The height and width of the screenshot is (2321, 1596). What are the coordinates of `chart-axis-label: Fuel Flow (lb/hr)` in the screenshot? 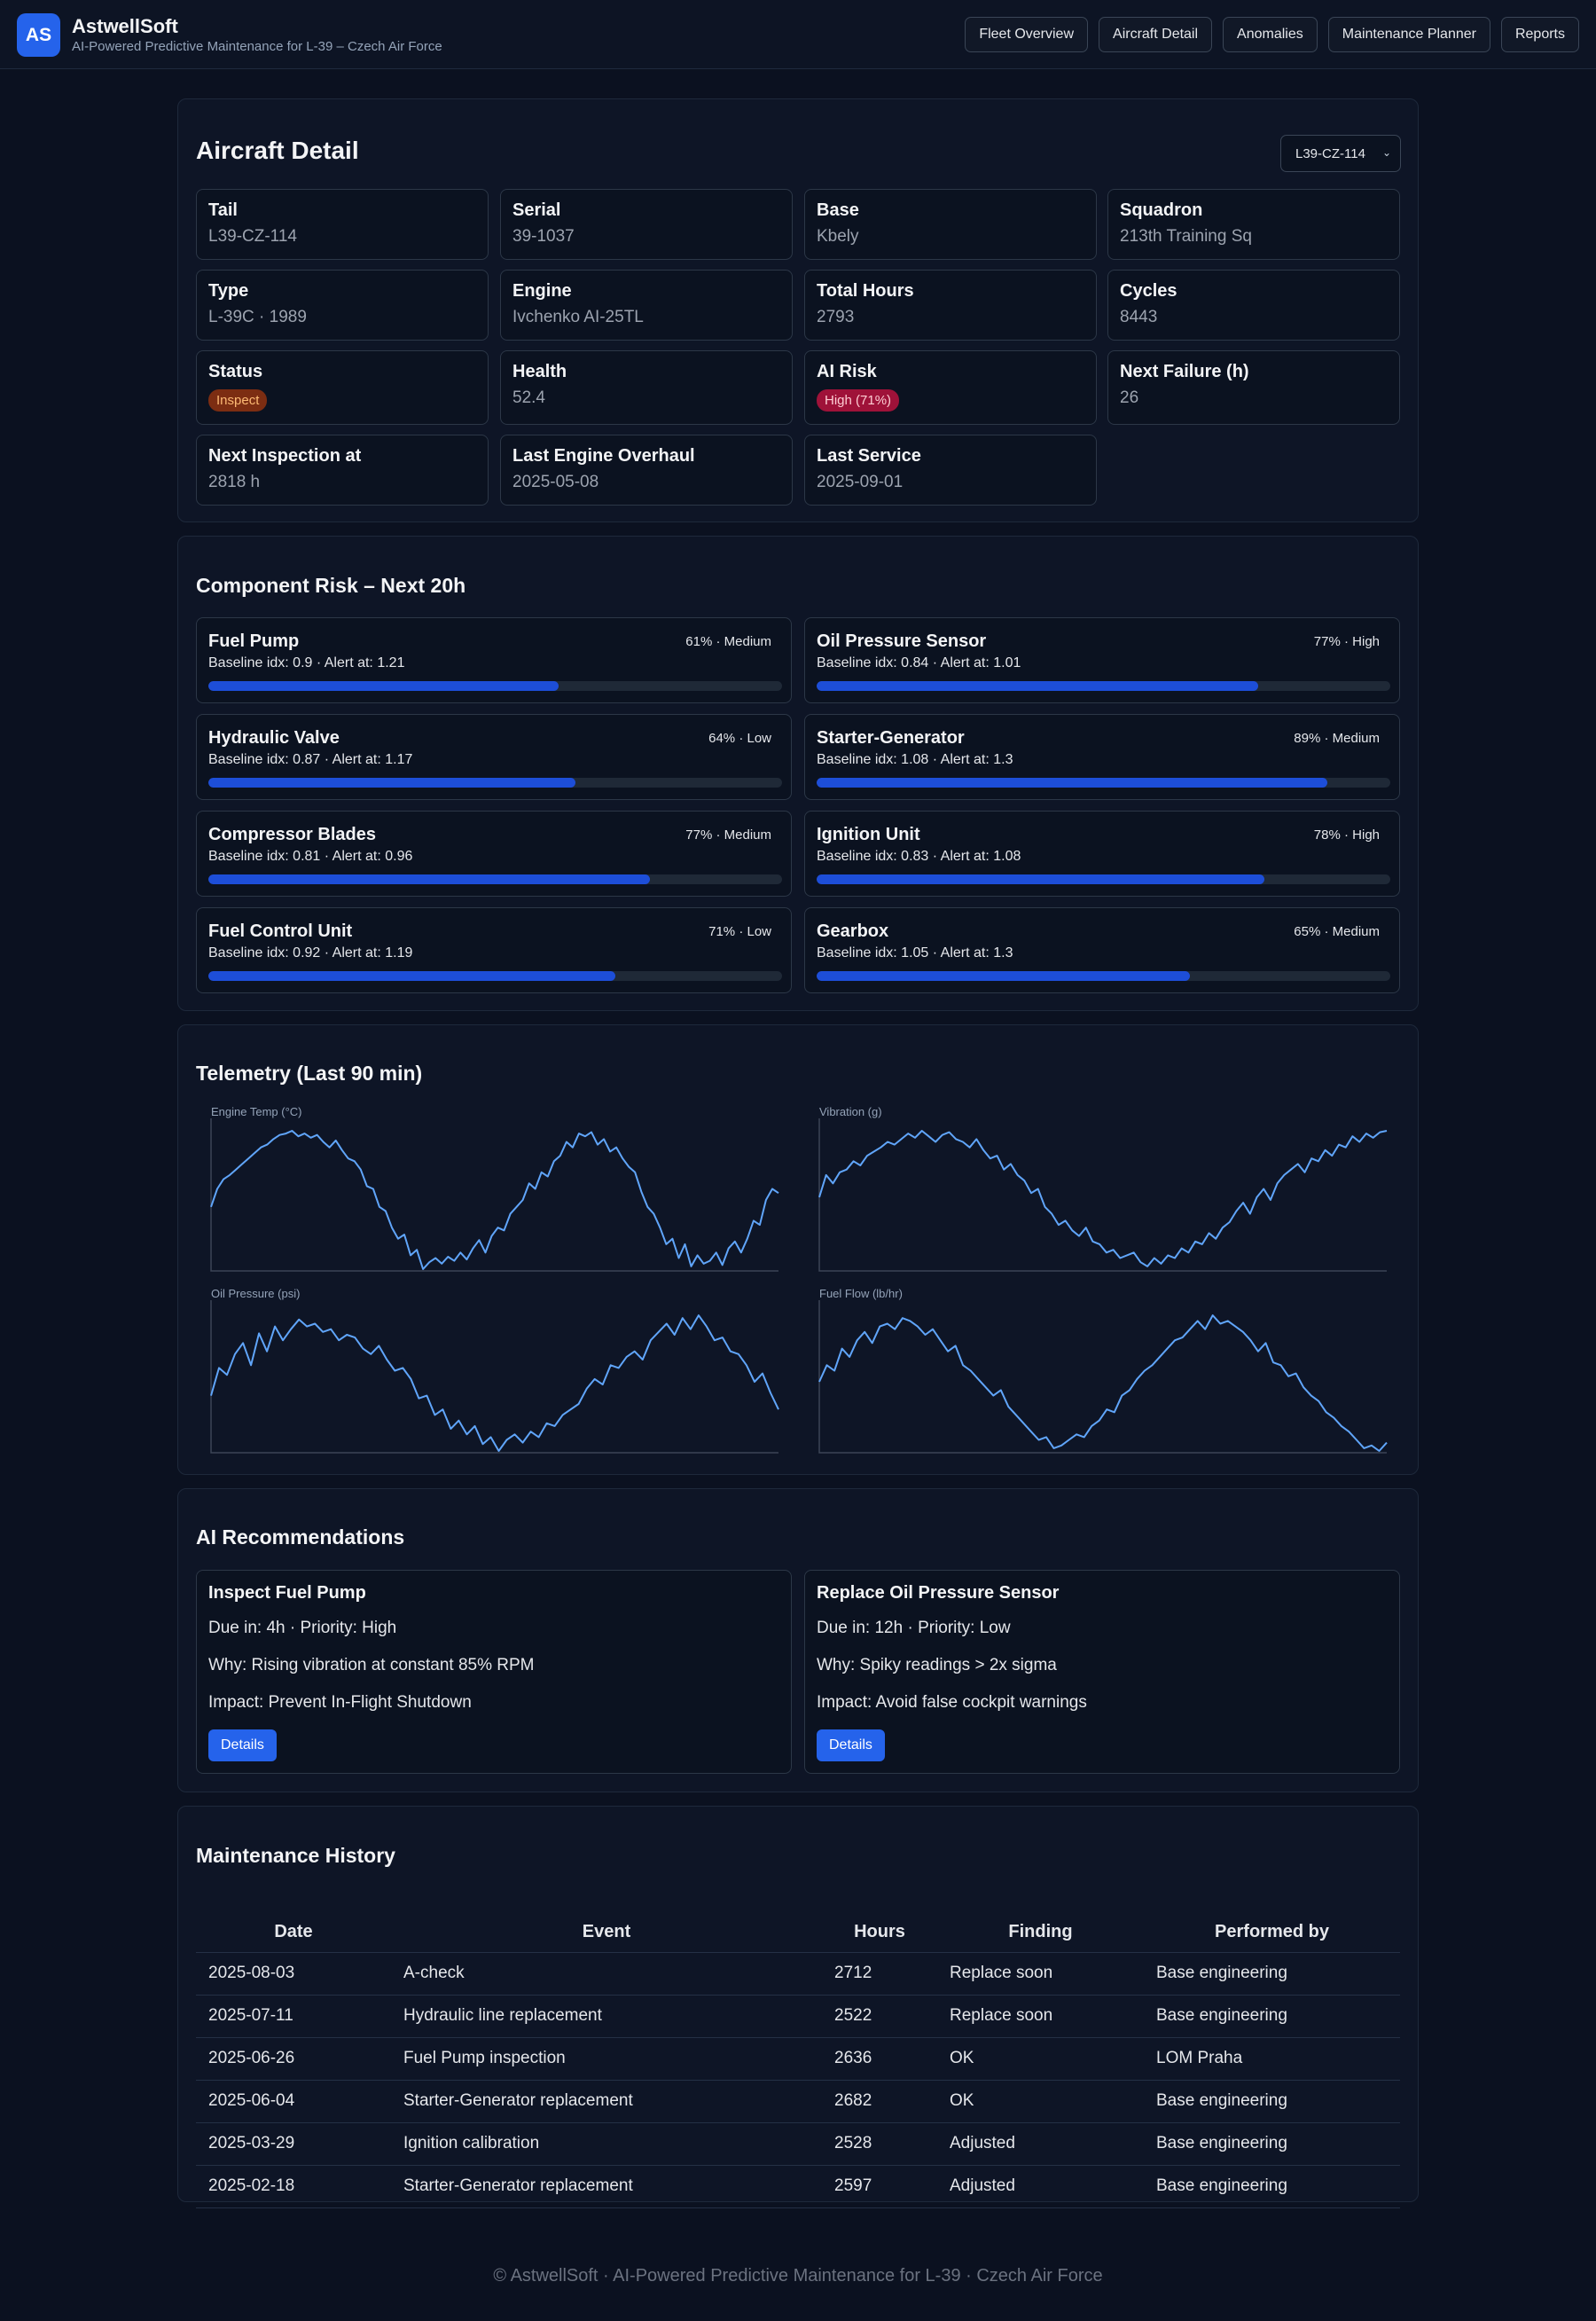 It's located at (861, 1294).